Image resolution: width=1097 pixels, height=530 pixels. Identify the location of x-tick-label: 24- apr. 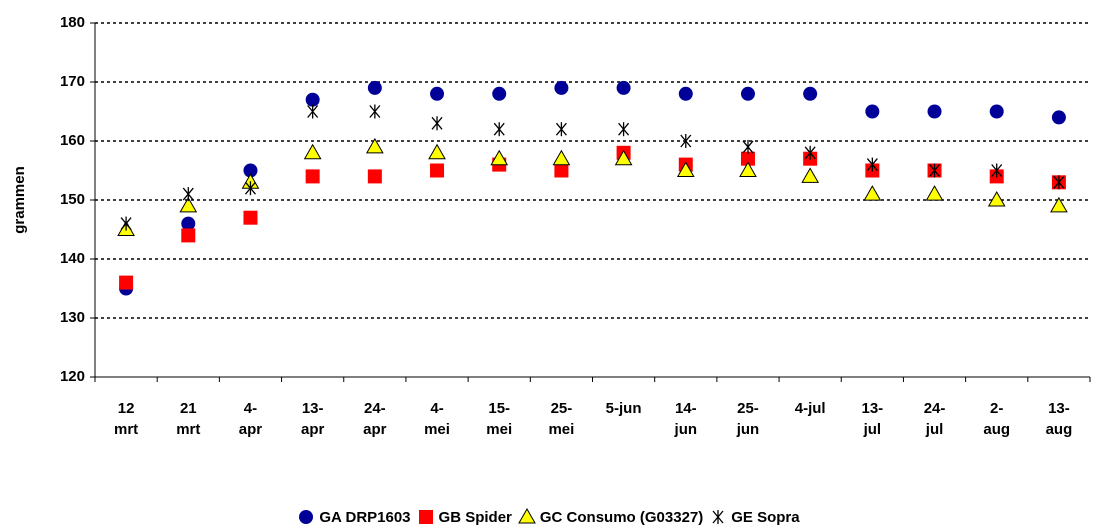
(375, 419).